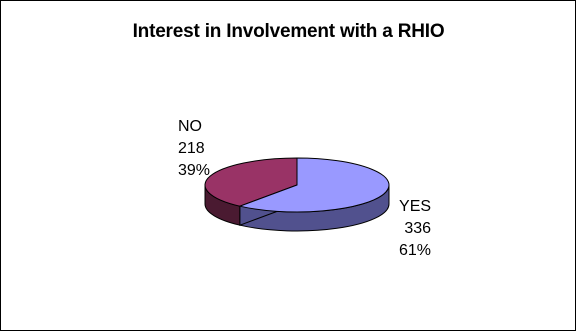 Image resolution: width=577 pixels, height=332 pixels. Describe the element at coordinates (288, 31) in the screenshot. I see `chart-title: Interest in Involvement with a RHIO` at that location.